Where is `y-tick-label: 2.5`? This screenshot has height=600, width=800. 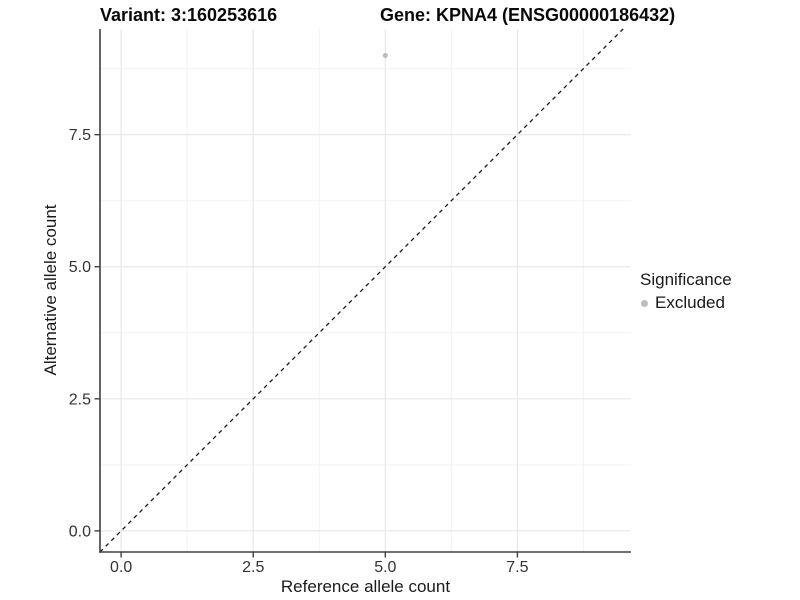
y-tick-label: 2.5 is located at coordinates (80, 399).